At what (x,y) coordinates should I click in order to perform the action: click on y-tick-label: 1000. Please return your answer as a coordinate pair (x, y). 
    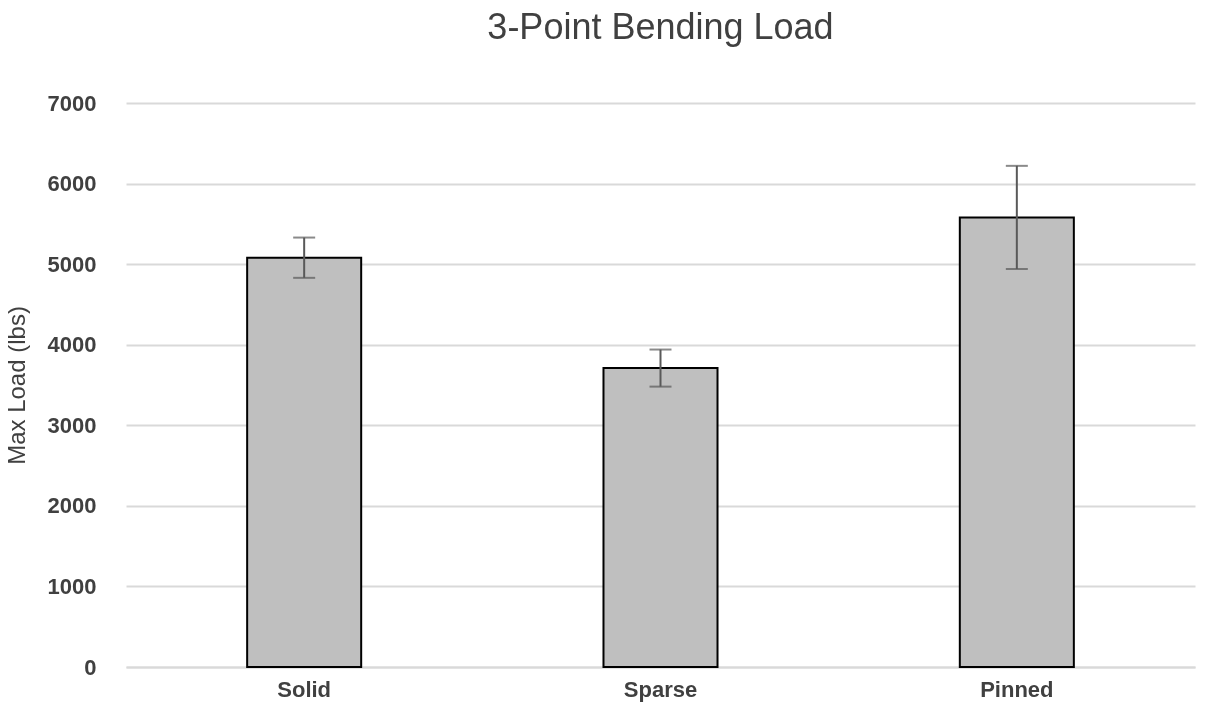
    Looking at the image, I should click on (72, 586).